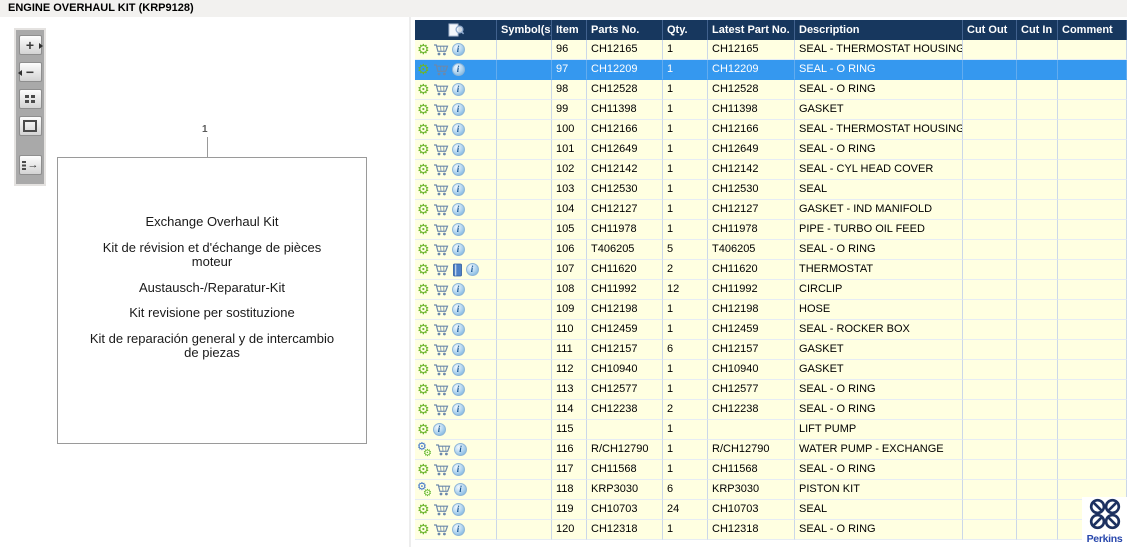 The width and height of the screenshot is (1127, 547). What do you see at coordinates (771, 490) in the screenshot?
I see `table-row: ⚙ ⚙ i 118 KRP3030 6 KRP3030 PISTON KIT` at bounding box center [771, 490].